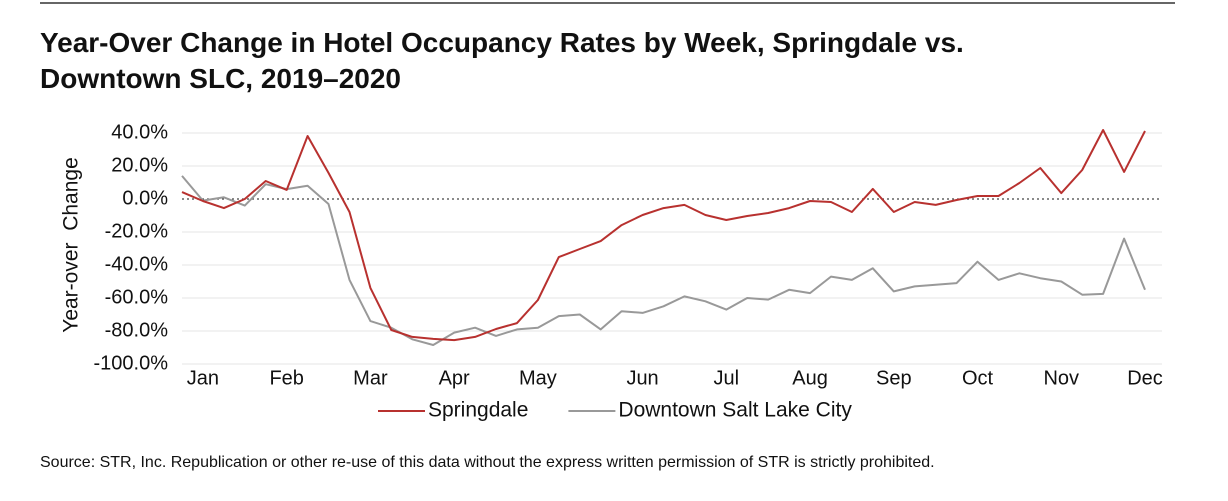 The height and width of the screenshot is (501, 1228). Describe the element at coordinates (139, 165) in the screenshot. I see `y-tick-label: 20.0%` at that location.